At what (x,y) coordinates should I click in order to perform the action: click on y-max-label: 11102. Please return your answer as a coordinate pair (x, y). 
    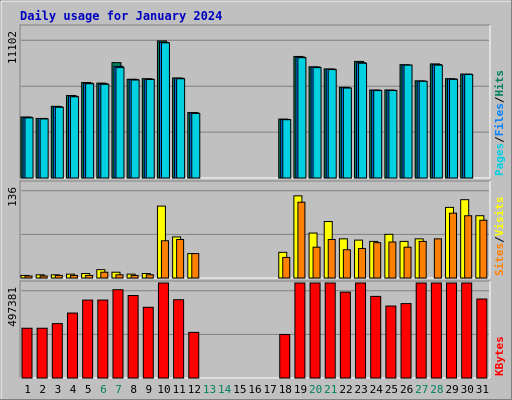
    Looking at the image, I should click on (12, 47).